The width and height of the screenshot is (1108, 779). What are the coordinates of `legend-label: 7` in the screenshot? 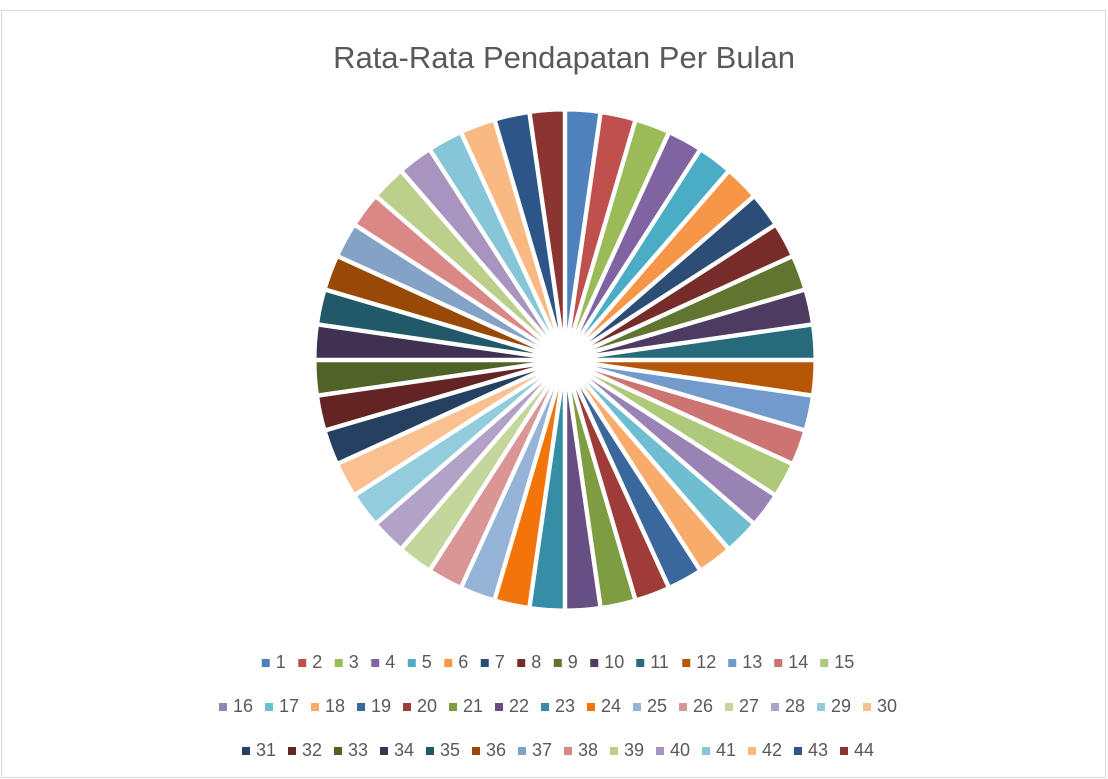 It's located at (500, 662).